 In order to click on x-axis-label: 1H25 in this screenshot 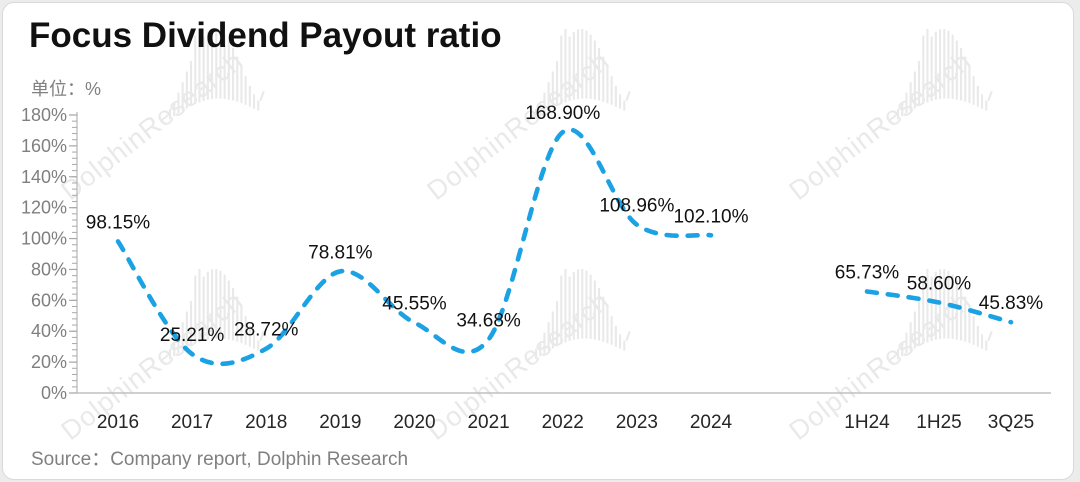, I will do `click(938, 422)`.